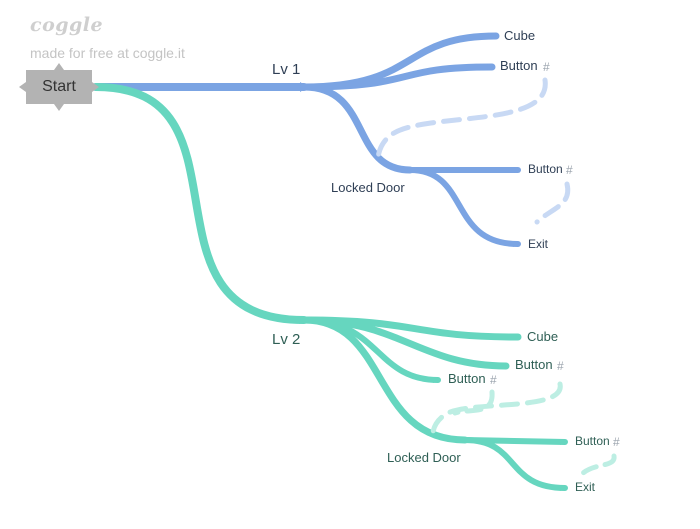 Image resolution: width=700 pixels, height=529 pixels. Describe the element at coordinates (59, 107) in the screenshot. I see `add-child-handle-bottom` at that location.